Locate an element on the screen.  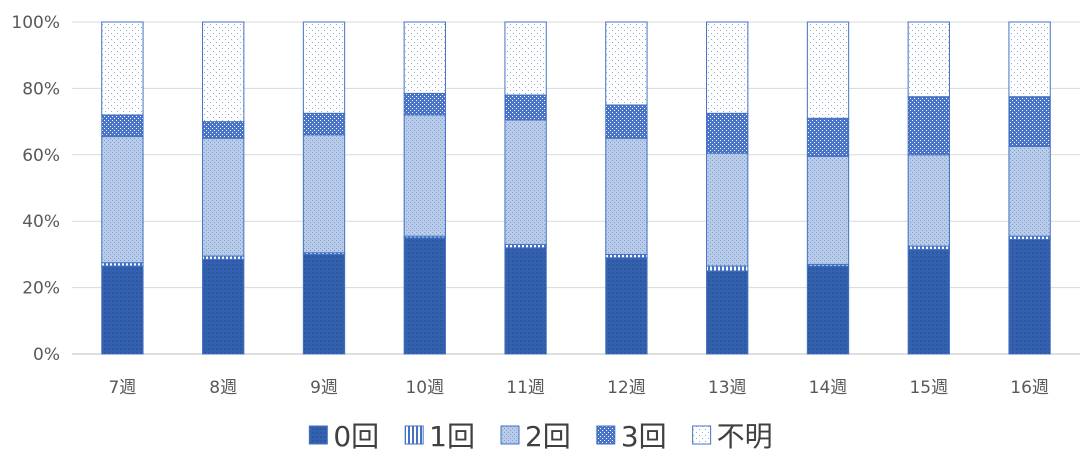
y-tick-label: 80% is located at coordinates (41, 89).